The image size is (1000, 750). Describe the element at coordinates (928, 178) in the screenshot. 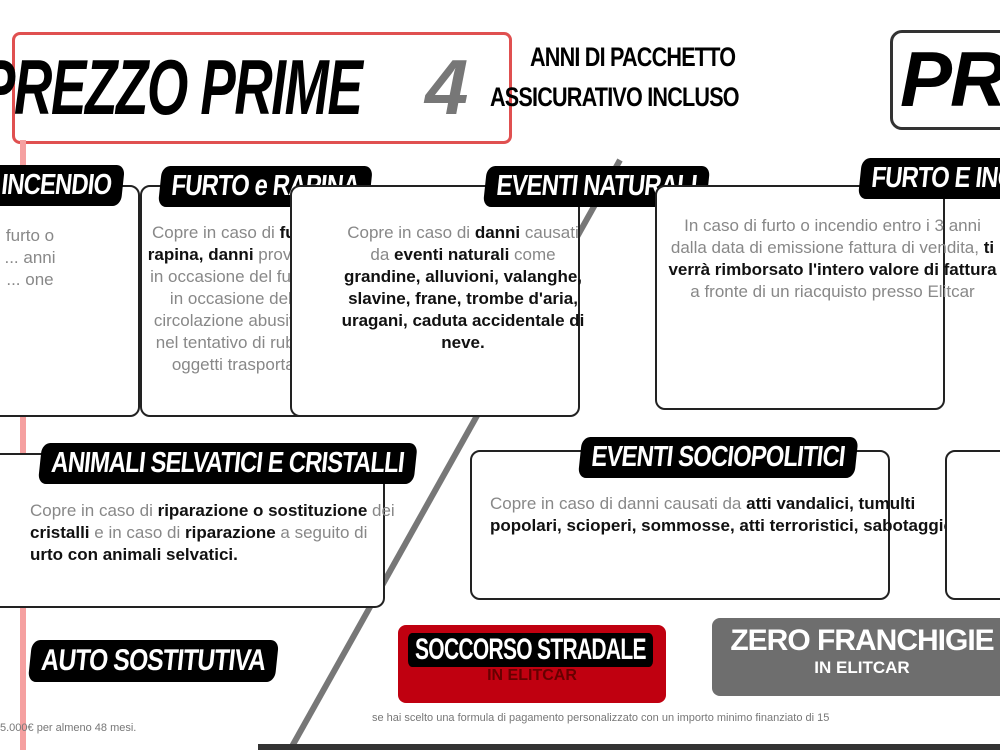

I see `card-furto-incendio-title: FURTO E INCENDIO` at that location.